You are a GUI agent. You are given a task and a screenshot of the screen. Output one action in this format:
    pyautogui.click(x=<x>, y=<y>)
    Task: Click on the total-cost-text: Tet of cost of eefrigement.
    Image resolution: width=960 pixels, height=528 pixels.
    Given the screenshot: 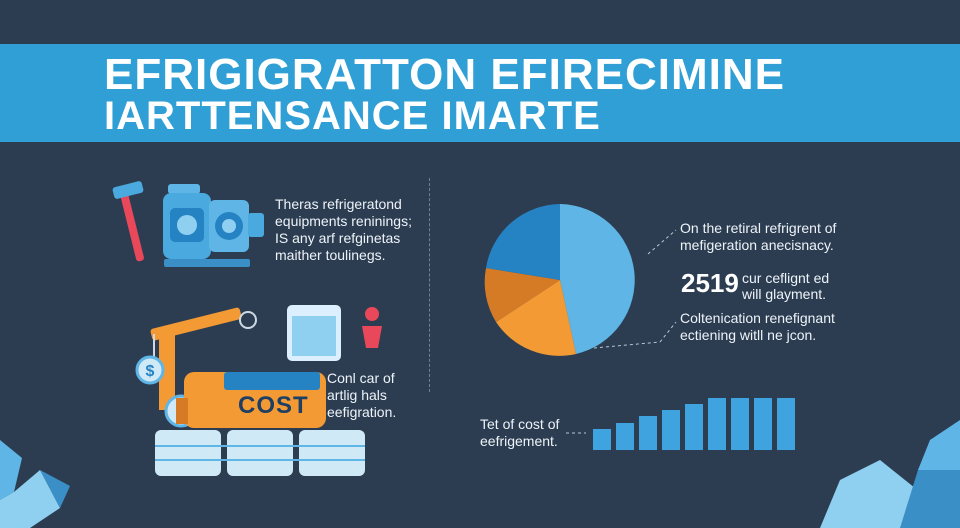 What is the action you would take?
    pyautogui.click(x=520, y=432)
    